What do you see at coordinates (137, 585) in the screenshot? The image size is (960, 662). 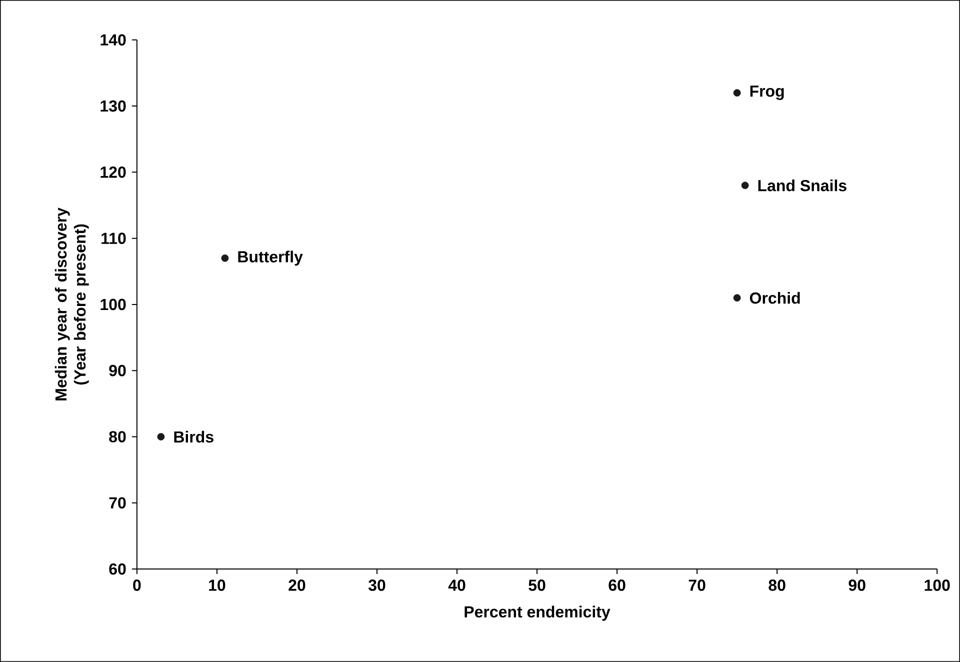 I see `x-tick-label: 0` at bounding box center [137, 585].